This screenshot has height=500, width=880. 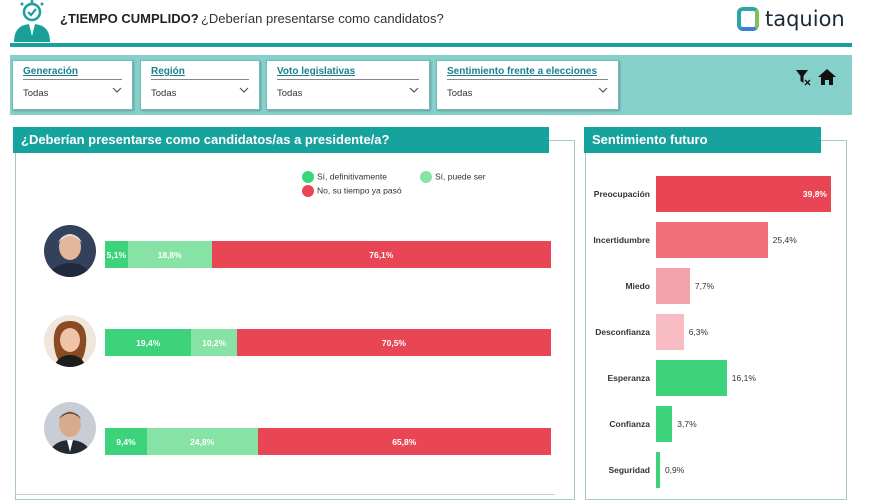 What do you see at coordinates (784, 240) in the screenshot?
I see `data-label: 25,4%` at bounding box center [784, 240].